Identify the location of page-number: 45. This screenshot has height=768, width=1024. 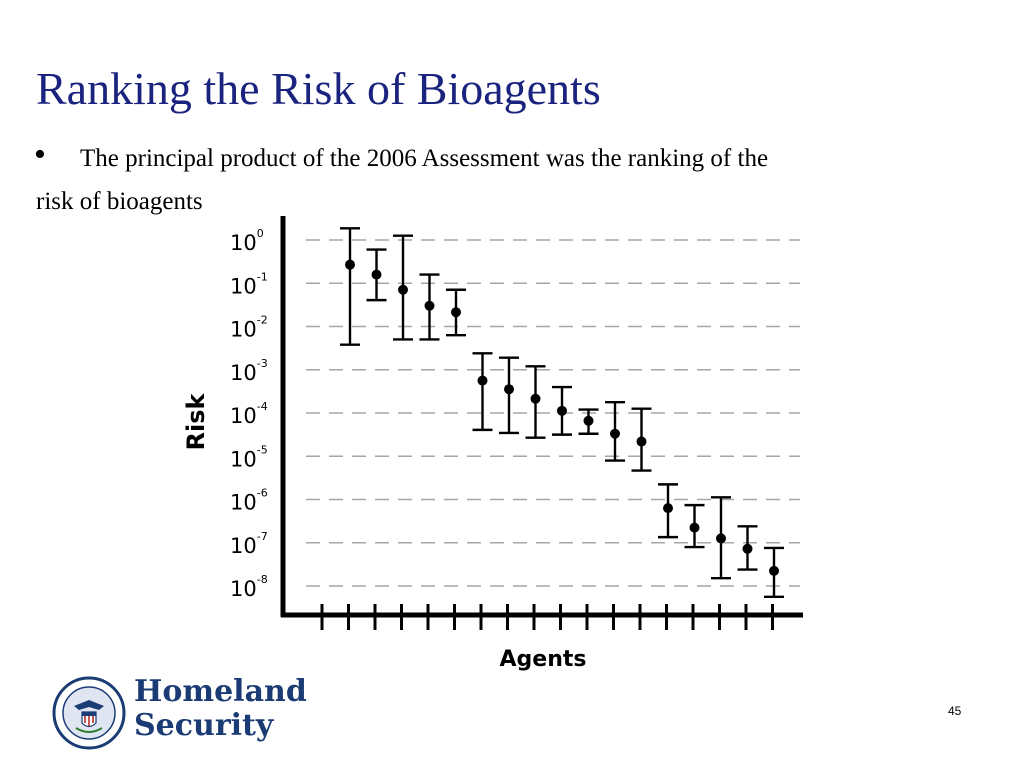
(955, 711).